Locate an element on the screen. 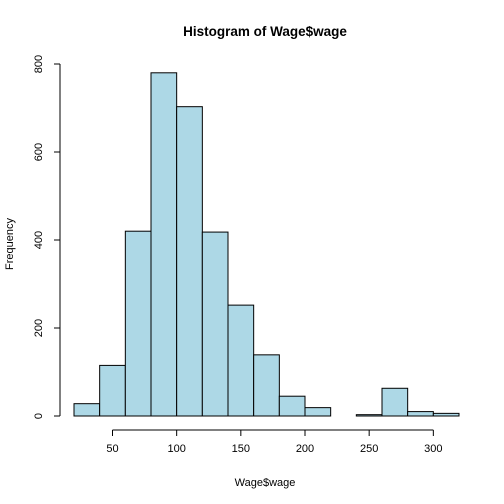  y-tick-label: 600 is located at coordinates (39, 152).